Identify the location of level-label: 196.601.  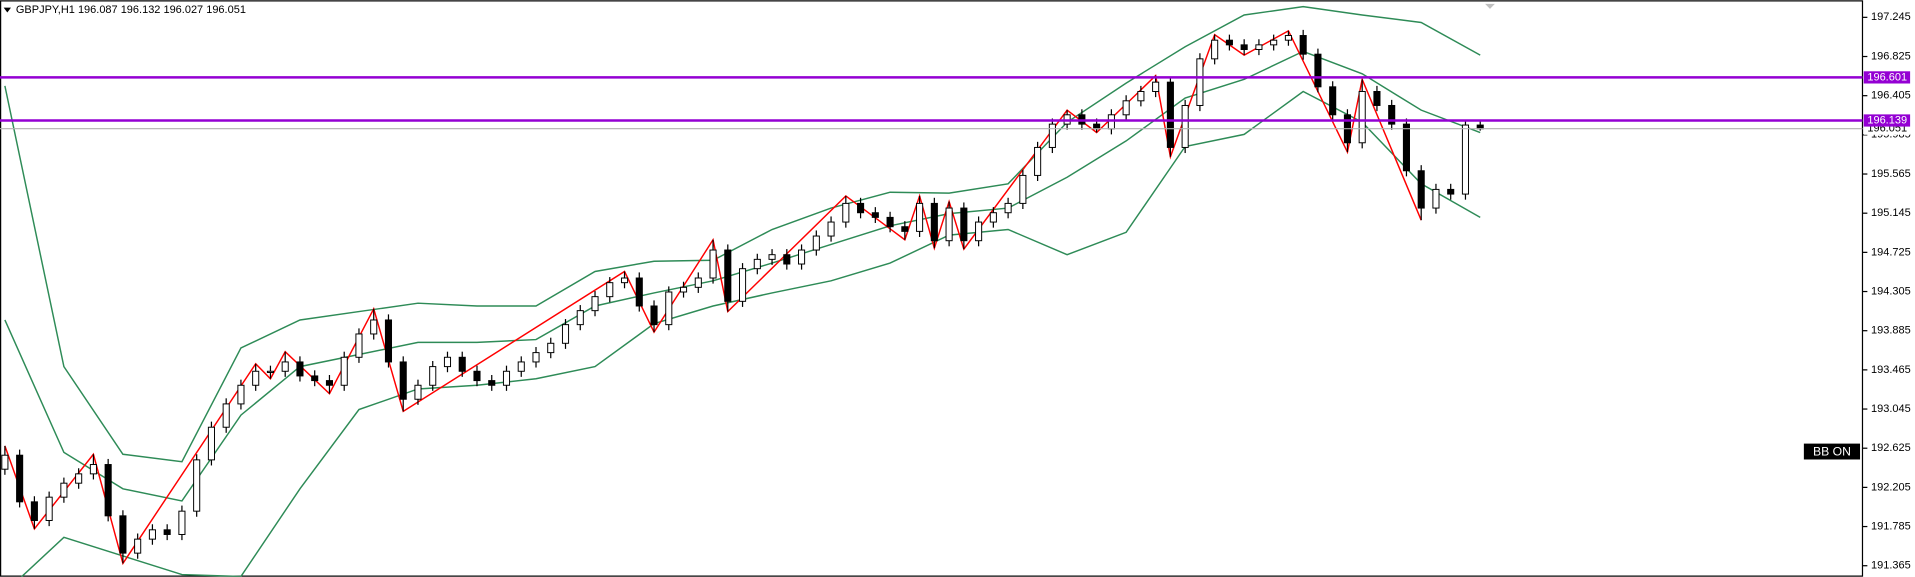
(1887, 77).